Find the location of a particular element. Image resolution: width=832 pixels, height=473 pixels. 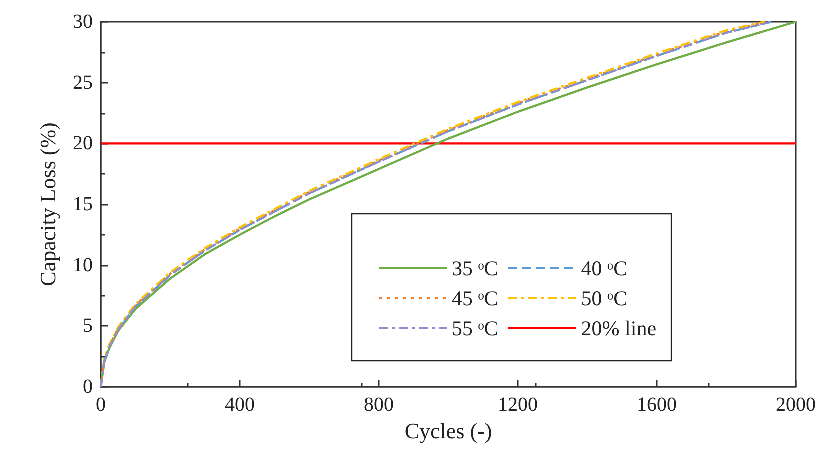

y-tick-label: 25 is located at coordinates (83, 83).